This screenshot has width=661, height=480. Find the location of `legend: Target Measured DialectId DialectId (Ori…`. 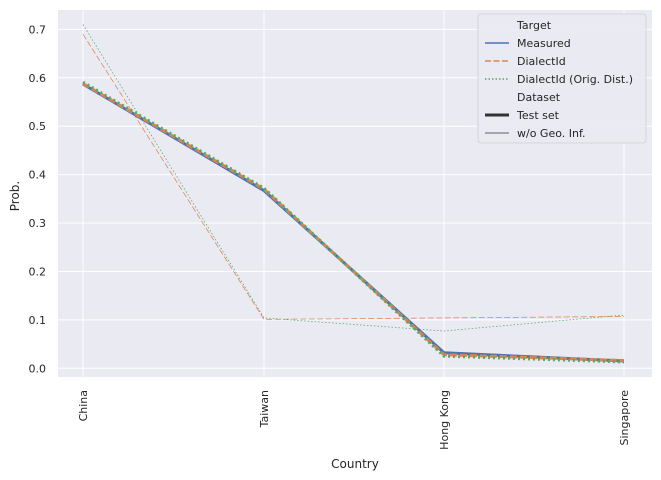

legend: Target Measured DialectId DialectId (Ori… is located at coordinates (562, 78).